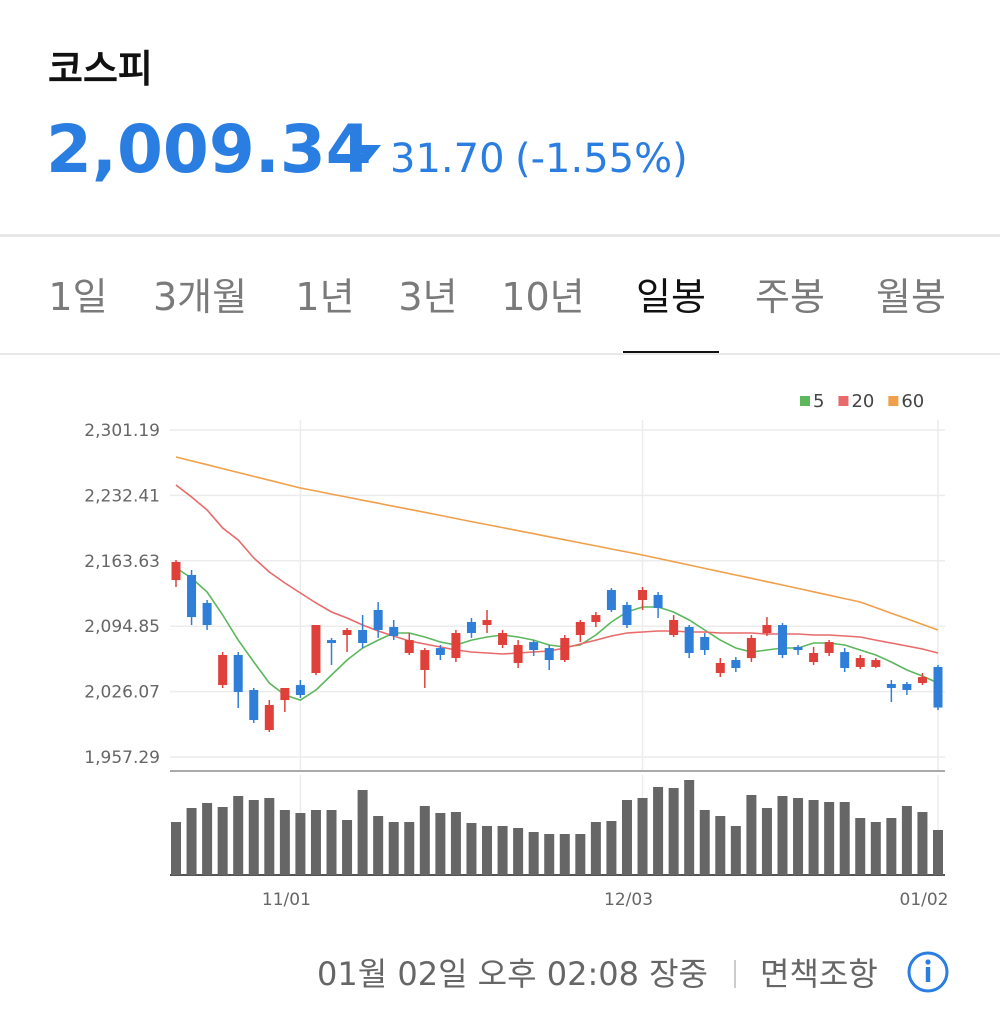 The width and height of the screenshot is (1000, 1029). What do you see at coordinates (200, 297) in the screenshot?
I see `tab: 3개월` at bounding box center [200, 297].